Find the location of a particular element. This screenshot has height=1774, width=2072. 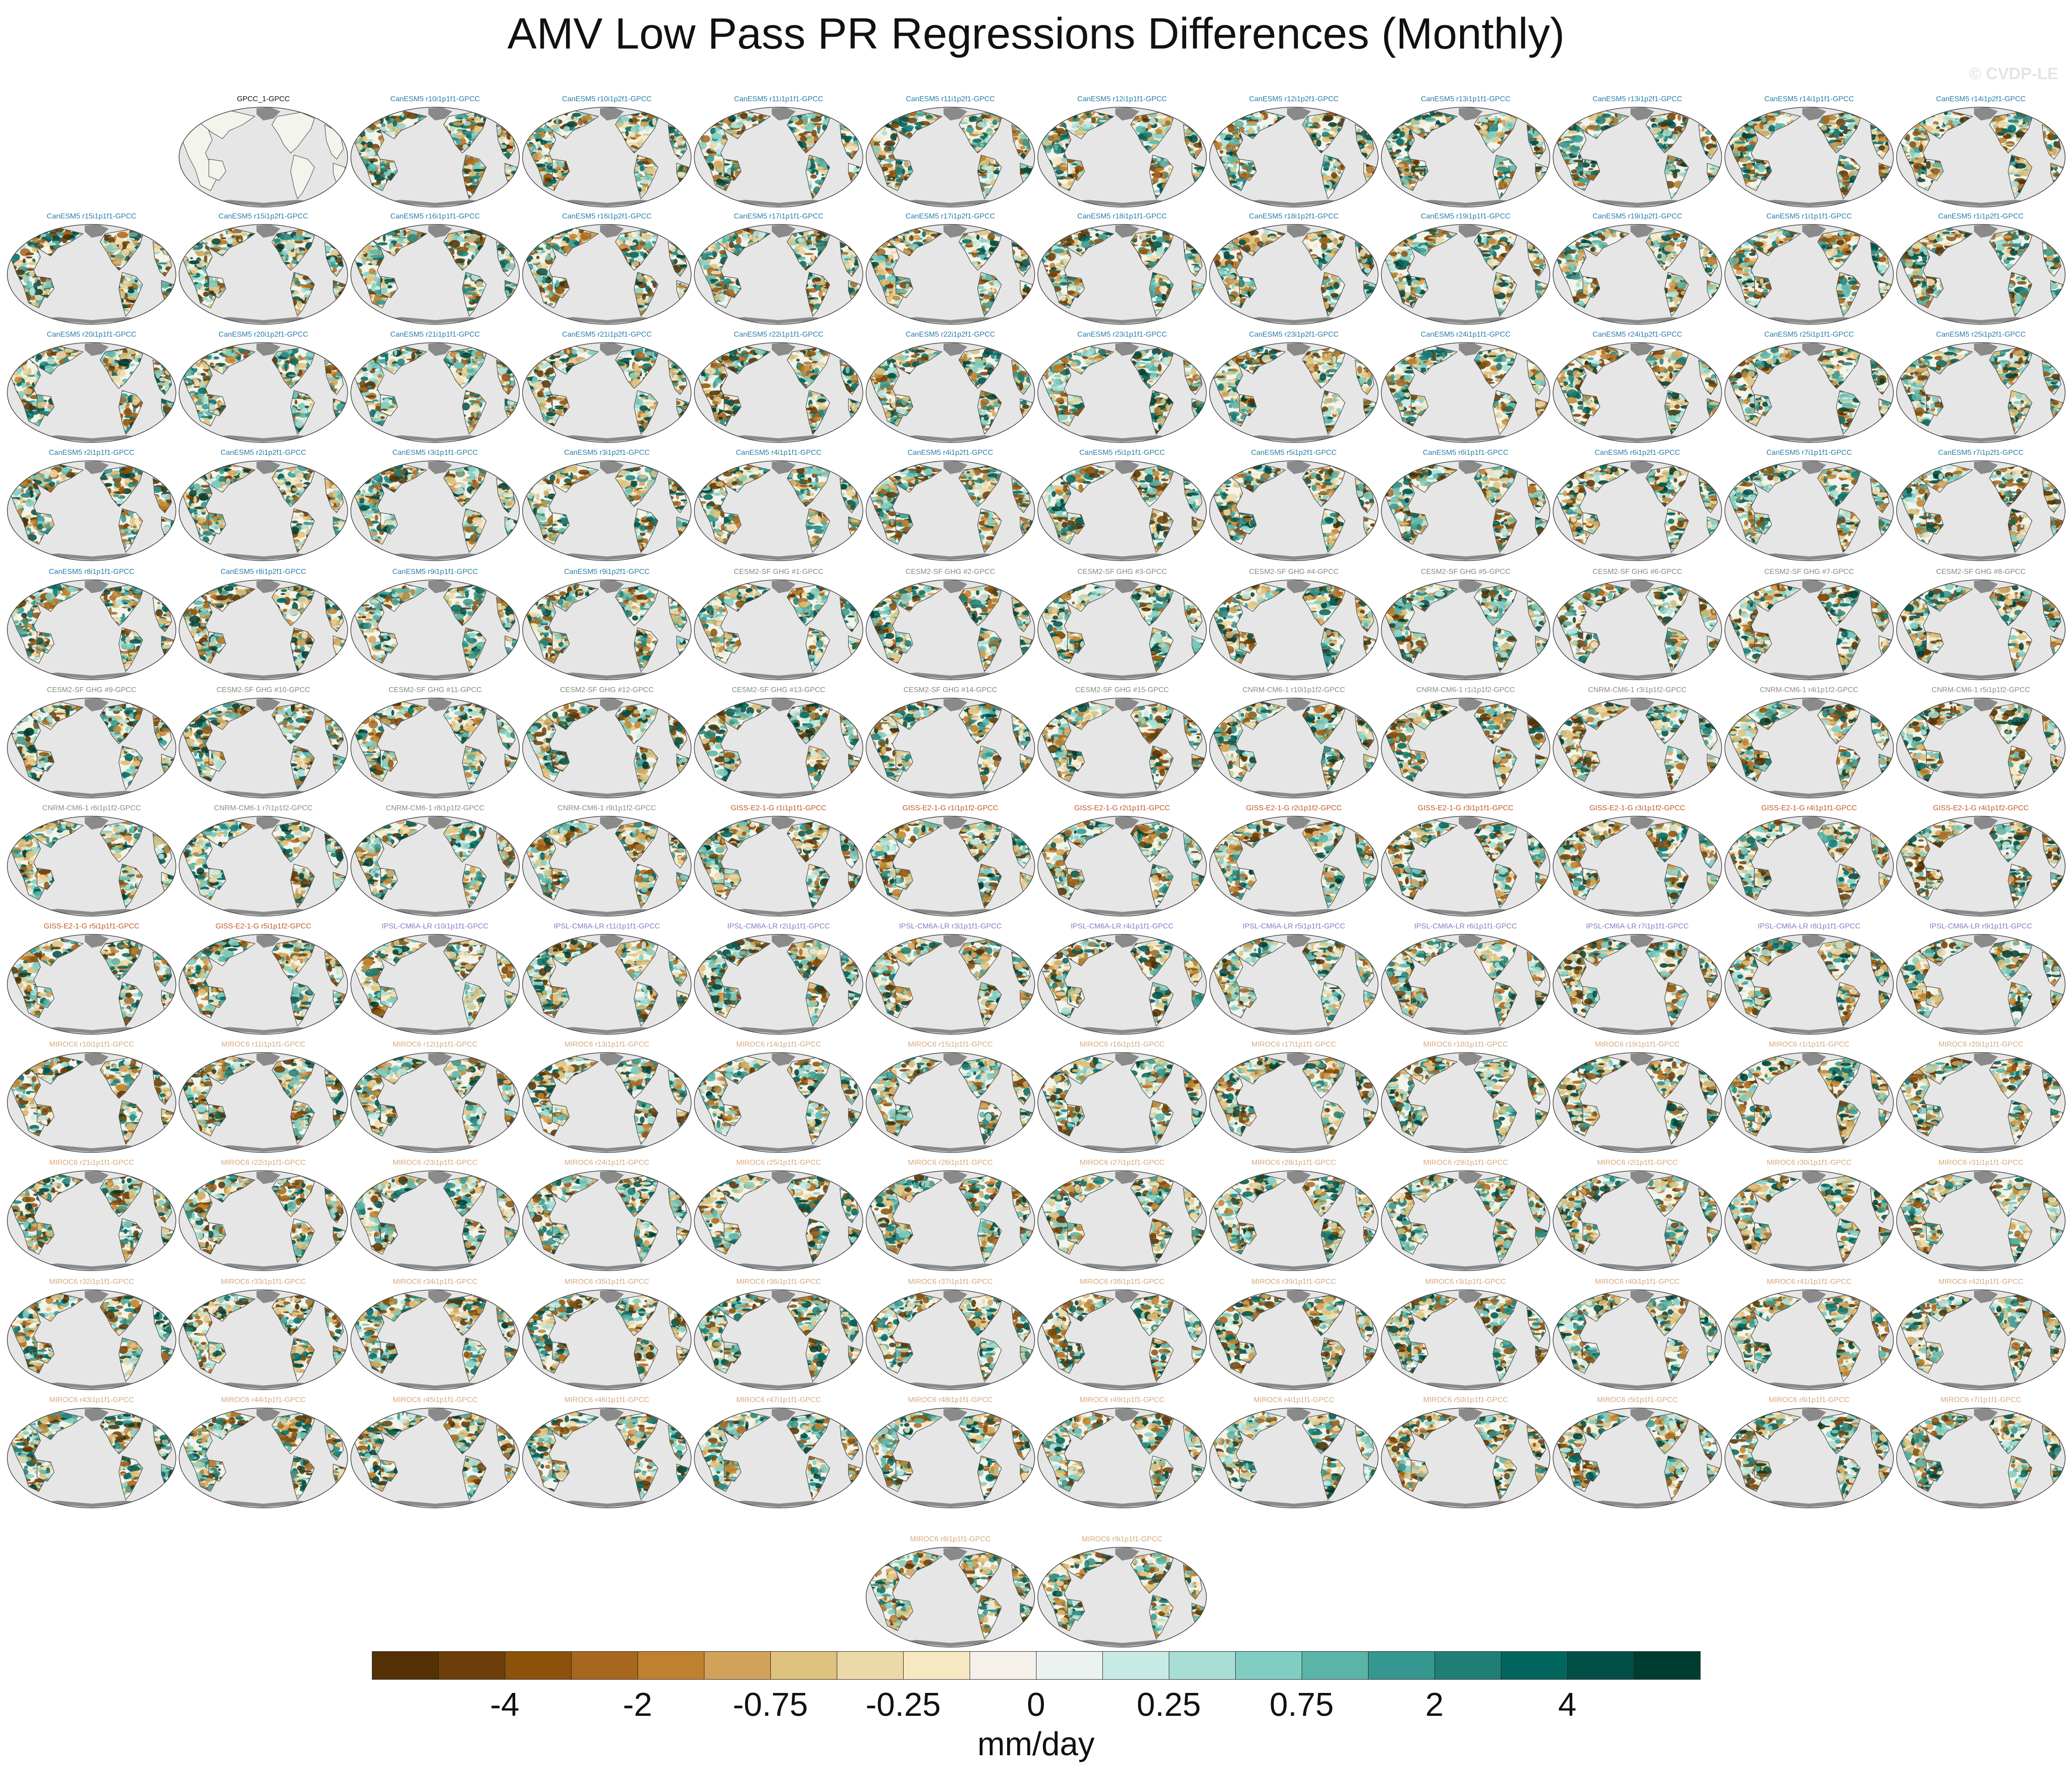

map-panel: CanESM5 r21i1p1f1-GPCC is located at coordinates (435, 387).